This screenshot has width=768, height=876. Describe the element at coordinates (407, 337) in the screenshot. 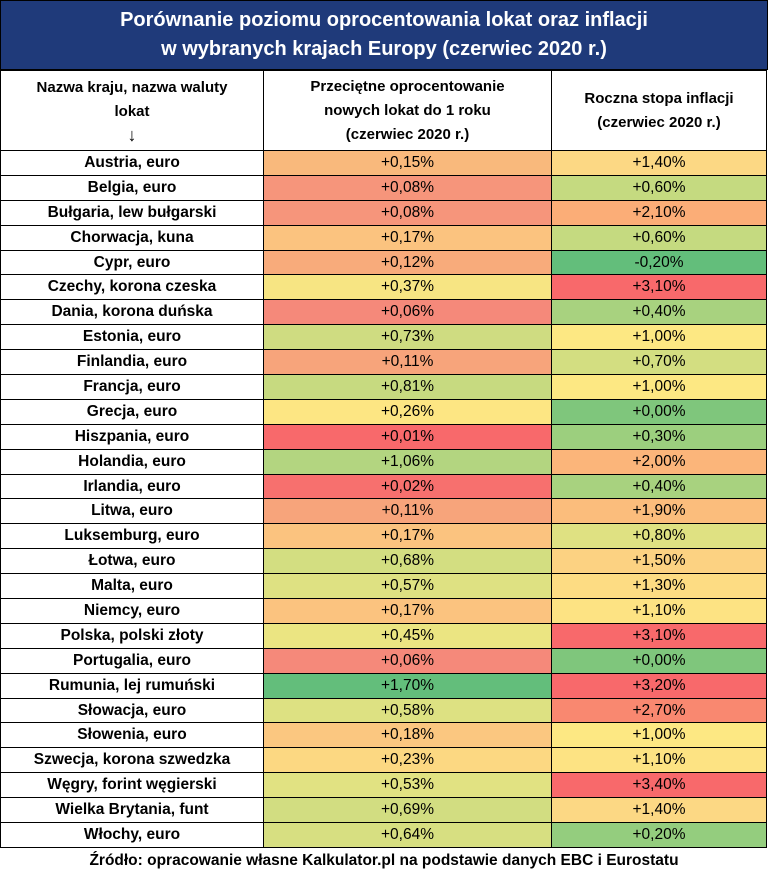

I see `deposit-rate-cell: +0,73%` at that location.